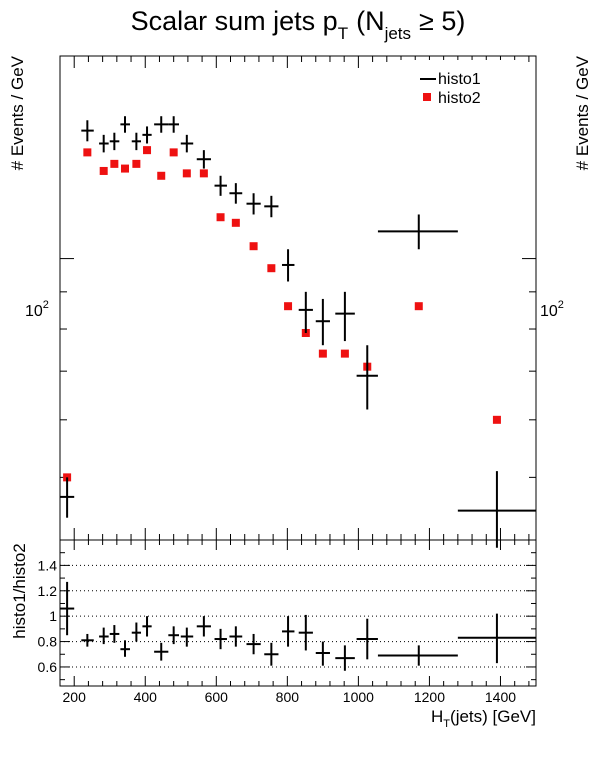 The width and height of the screenshot is (596, 772). Describe the element at coordinates (48, 591) in the screenshot. I see `ratio-y-tick-label: 1.2` at that location.